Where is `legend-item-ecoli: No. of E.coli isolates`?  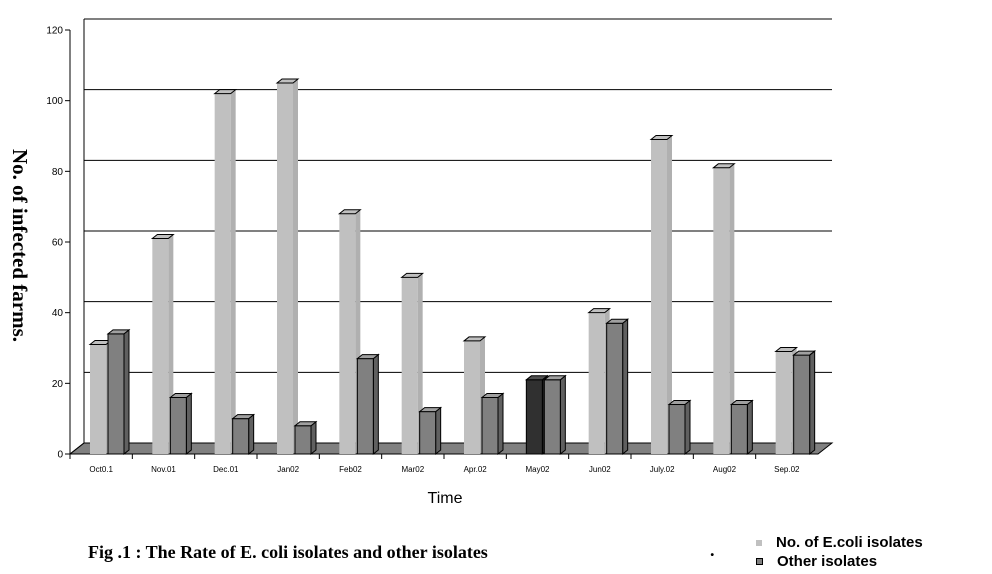 legend-item-ecoli: No. of E.coli isolates is located at coordinates (839, 542).